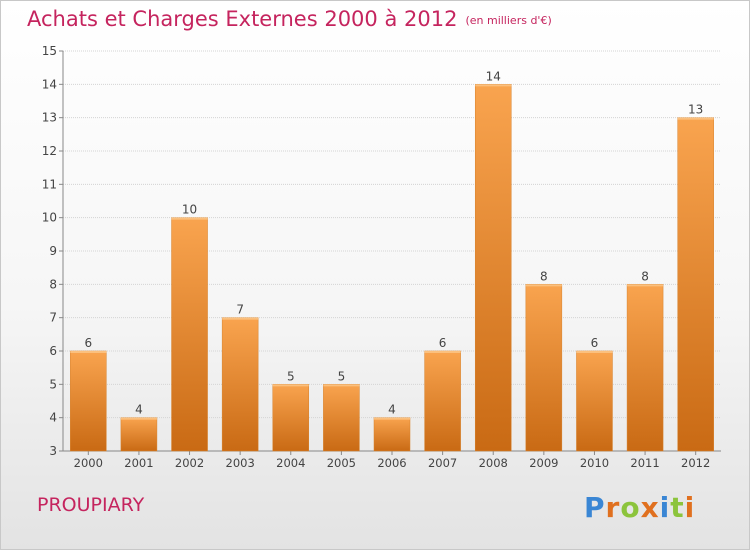 This screenshot has width=750, height=550. I want to click on y-tick-label: 5, so click(53, 384).